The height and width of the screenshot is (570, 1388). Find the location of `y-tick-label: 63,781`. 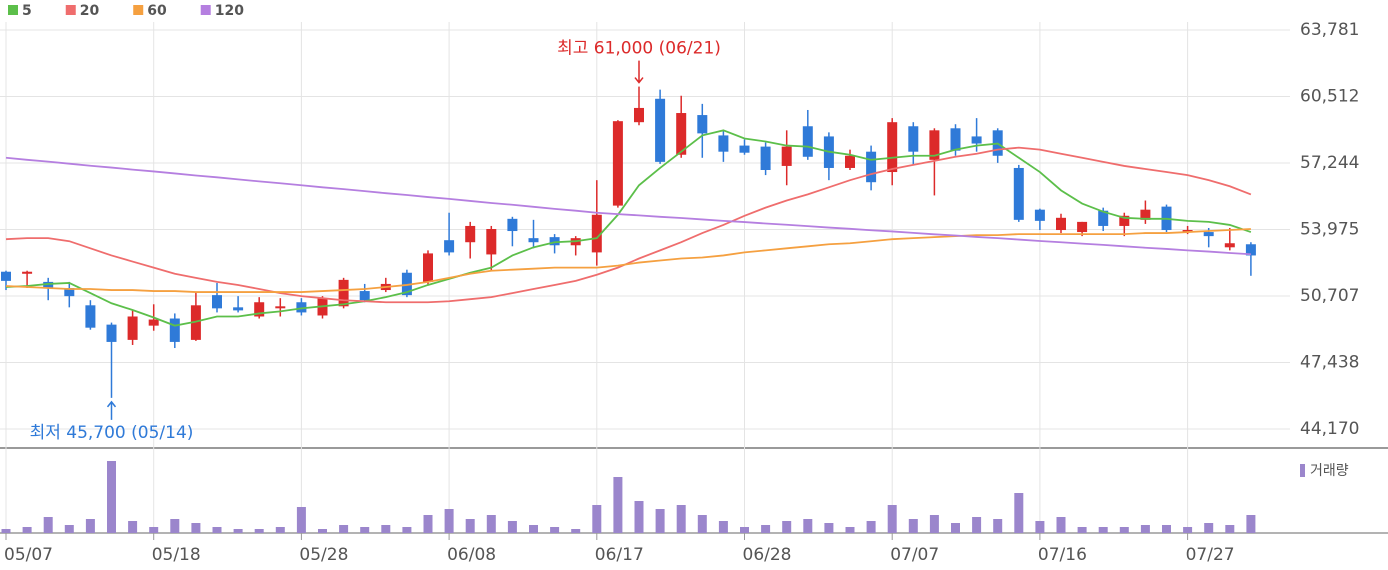

y-tick-label: 63,781 is located at coordinates (1329, 30).